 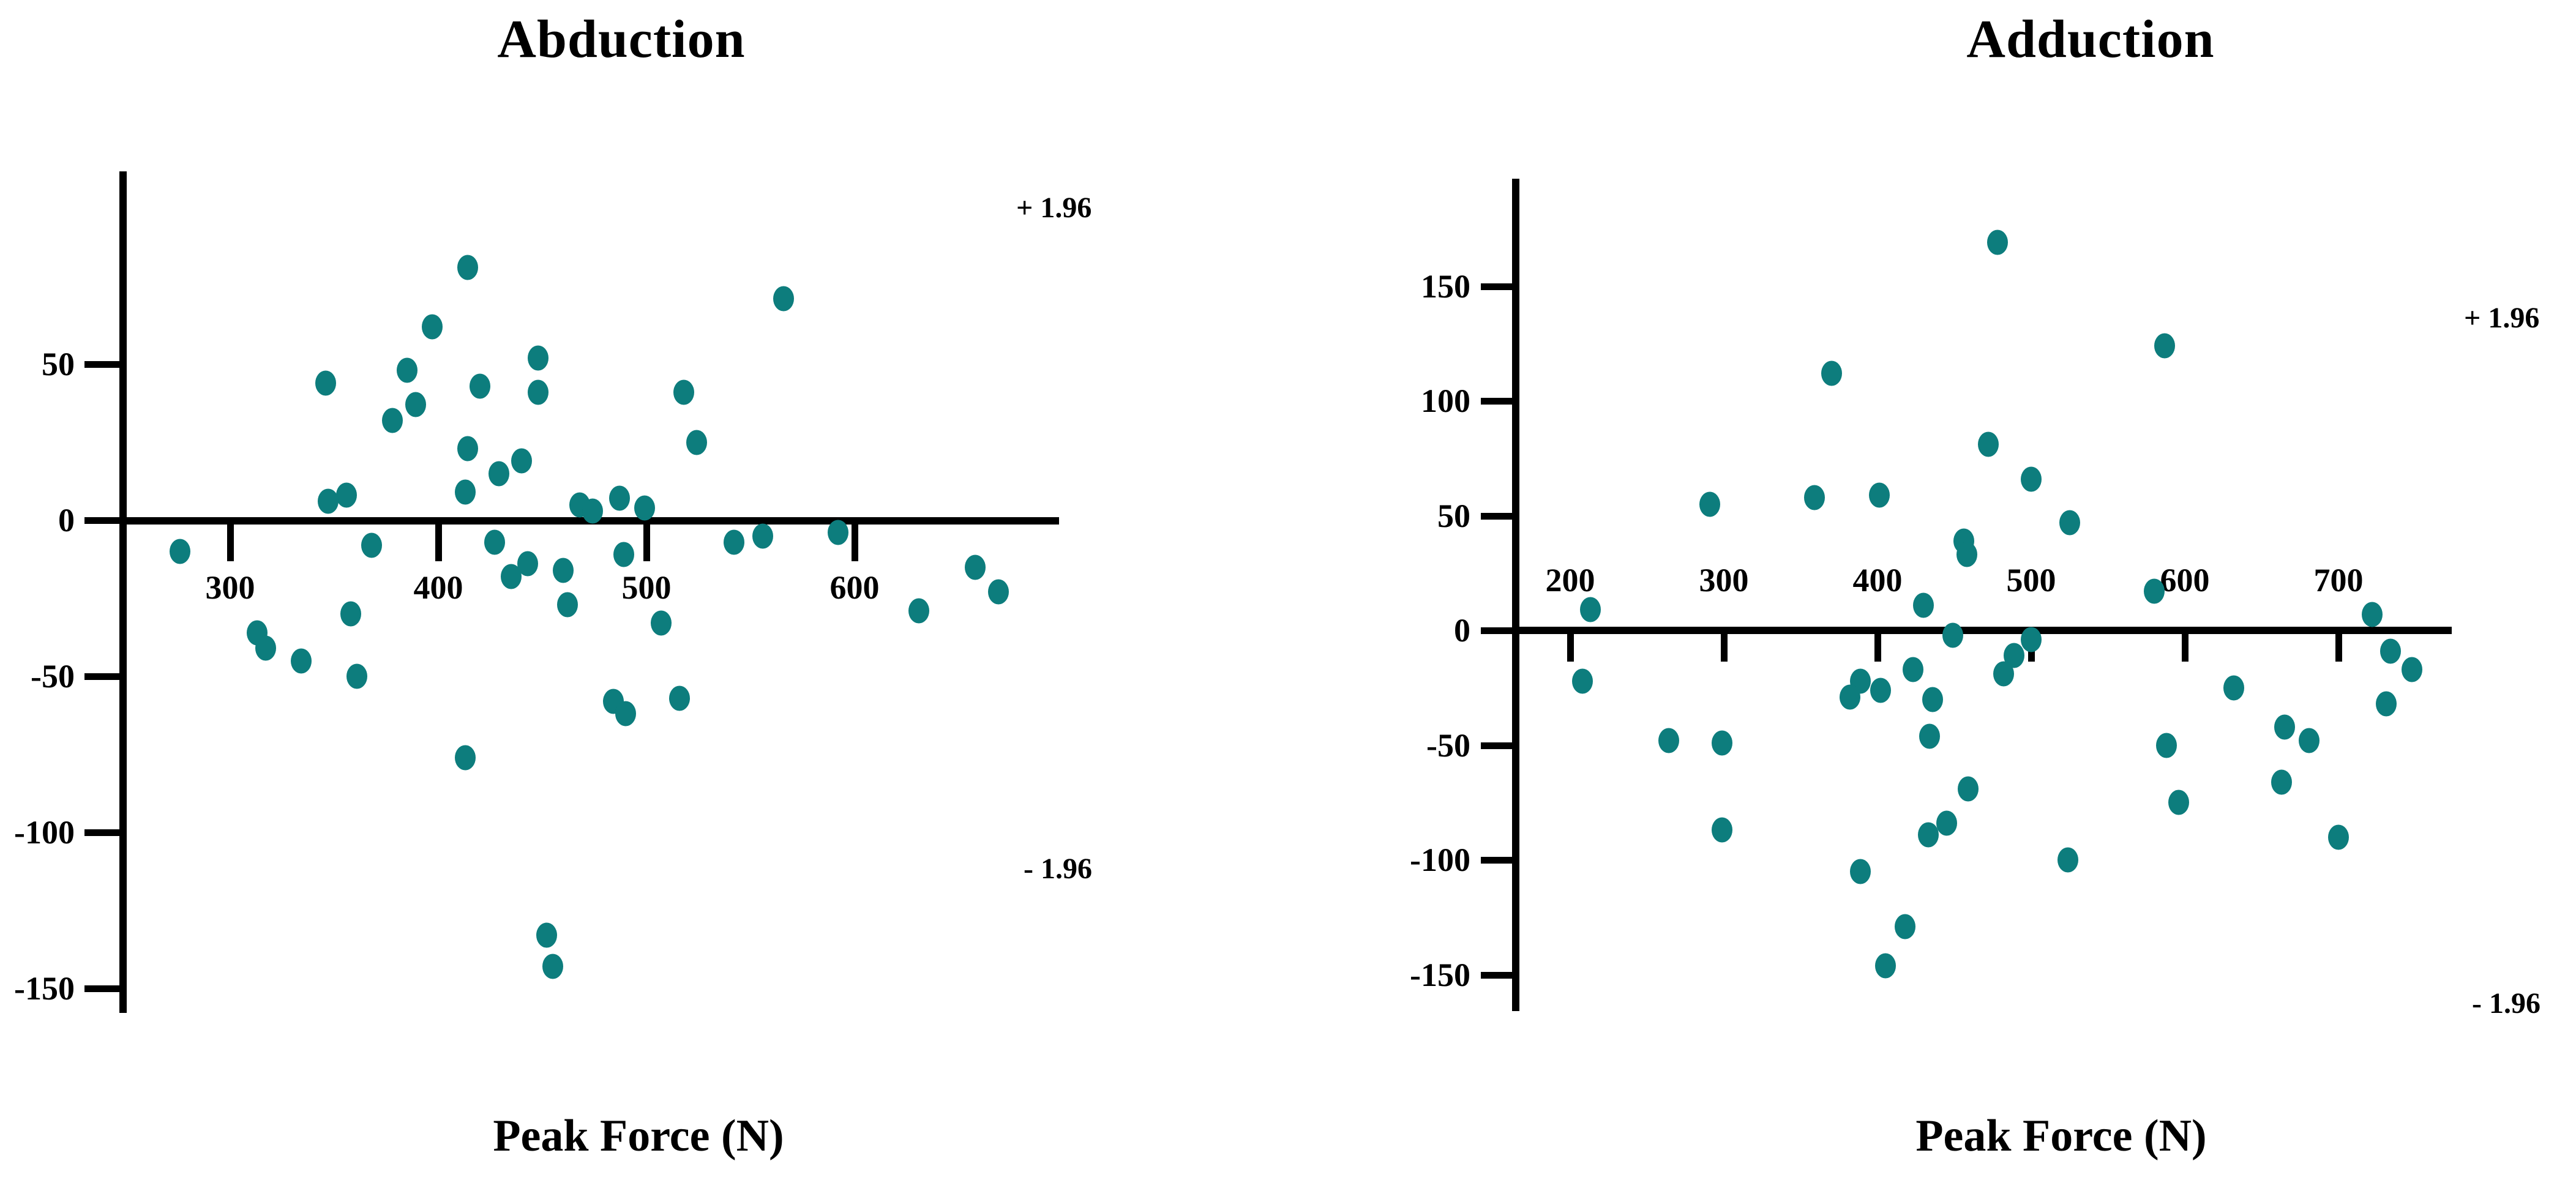 I want to click on y-tick-label: 150, so click(x=1446, y=286).